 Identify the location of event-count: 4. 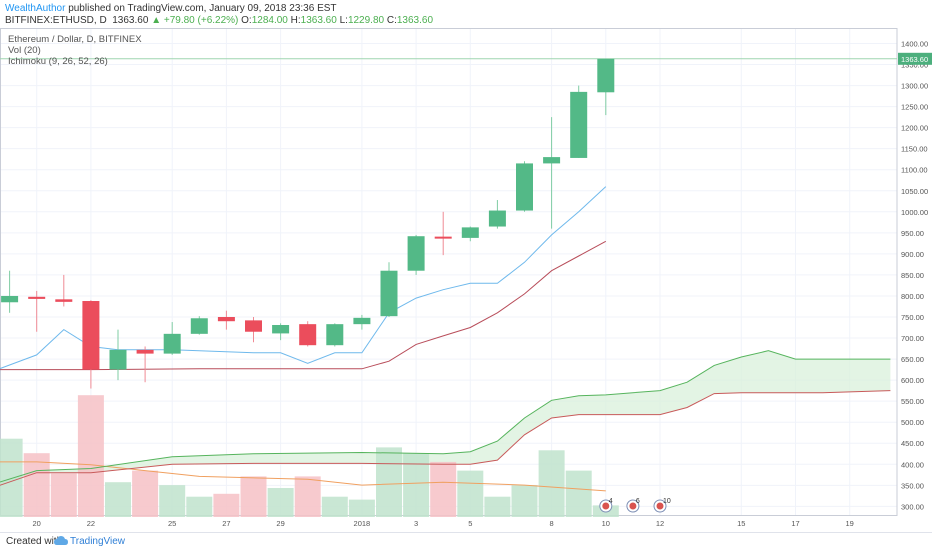
(611, 501).